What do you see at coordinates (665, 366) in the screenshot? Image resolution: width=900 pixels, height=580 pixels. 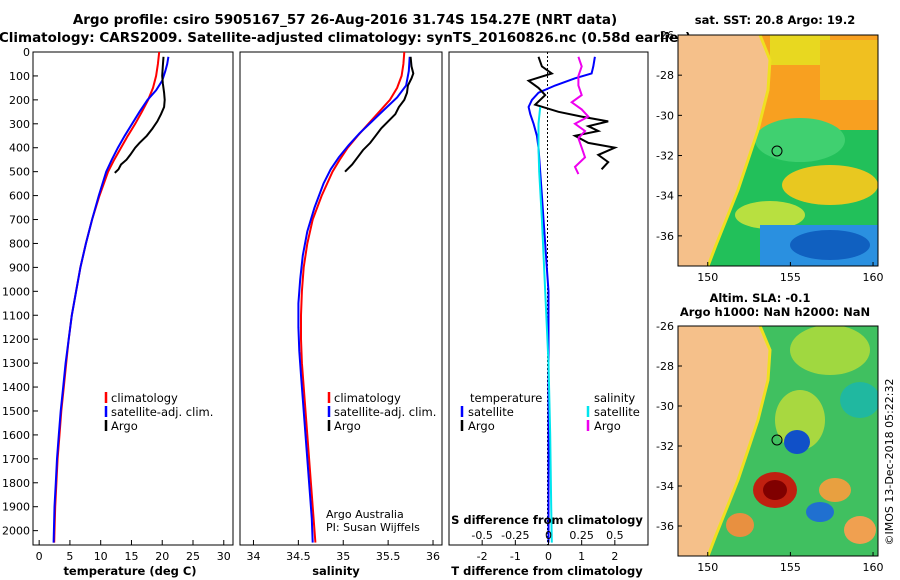 I see `lat-tick-label: -28` at bounding box center [665, 366].